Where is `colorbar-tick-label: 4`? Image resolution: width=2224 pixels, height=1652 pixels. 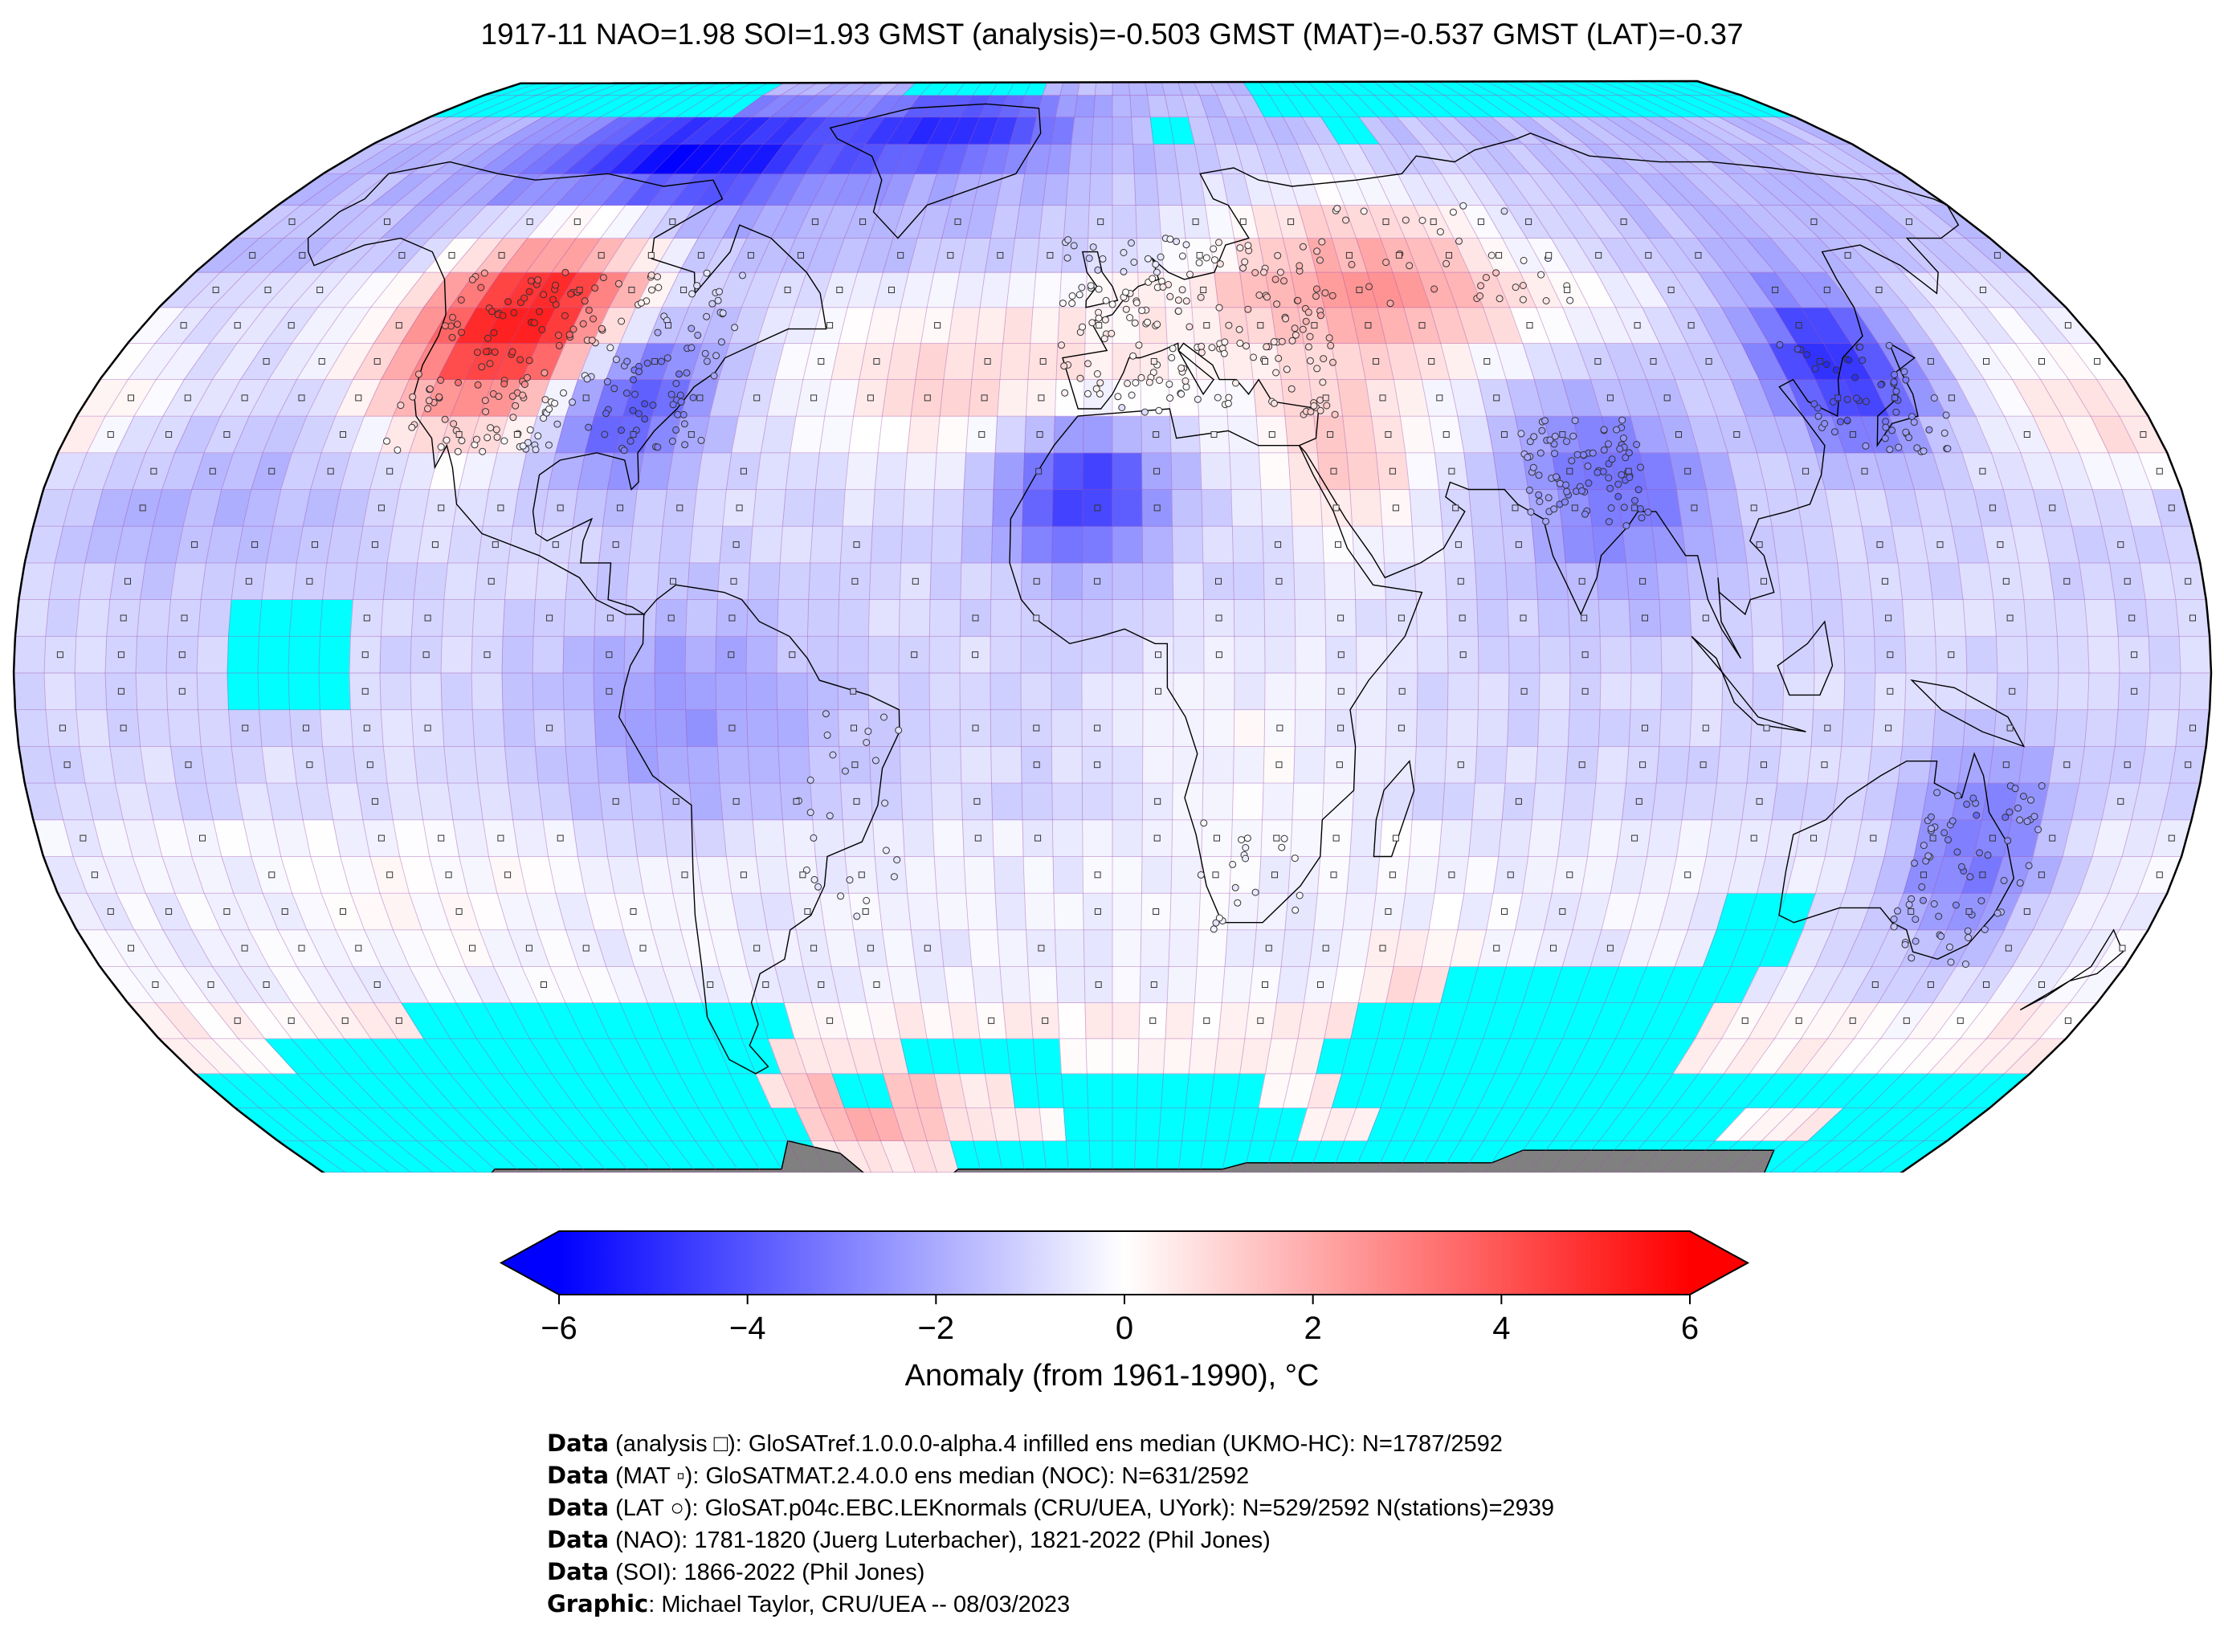
colorbar-tick-label: 4 is located at coordinates (1501, 1328).